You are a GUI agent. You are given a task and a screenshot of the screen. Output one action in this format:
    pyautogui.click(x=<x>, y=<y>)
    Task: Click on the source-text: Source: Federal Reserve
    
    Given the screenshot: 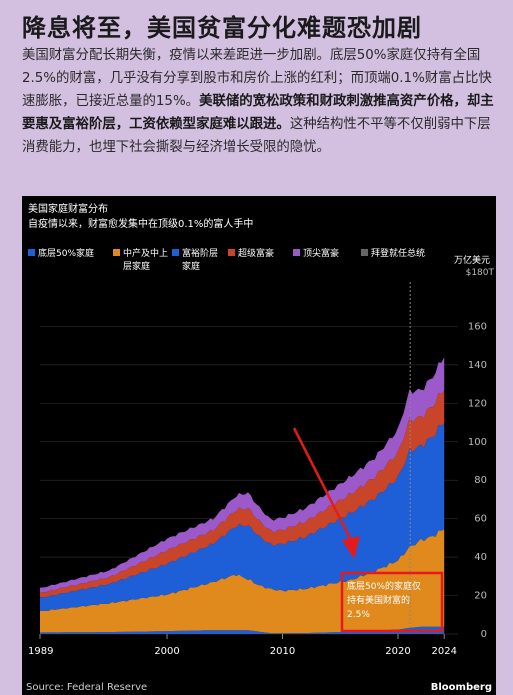 What is the action you would take?
    pyautogui.click(x=86, y=687)
    